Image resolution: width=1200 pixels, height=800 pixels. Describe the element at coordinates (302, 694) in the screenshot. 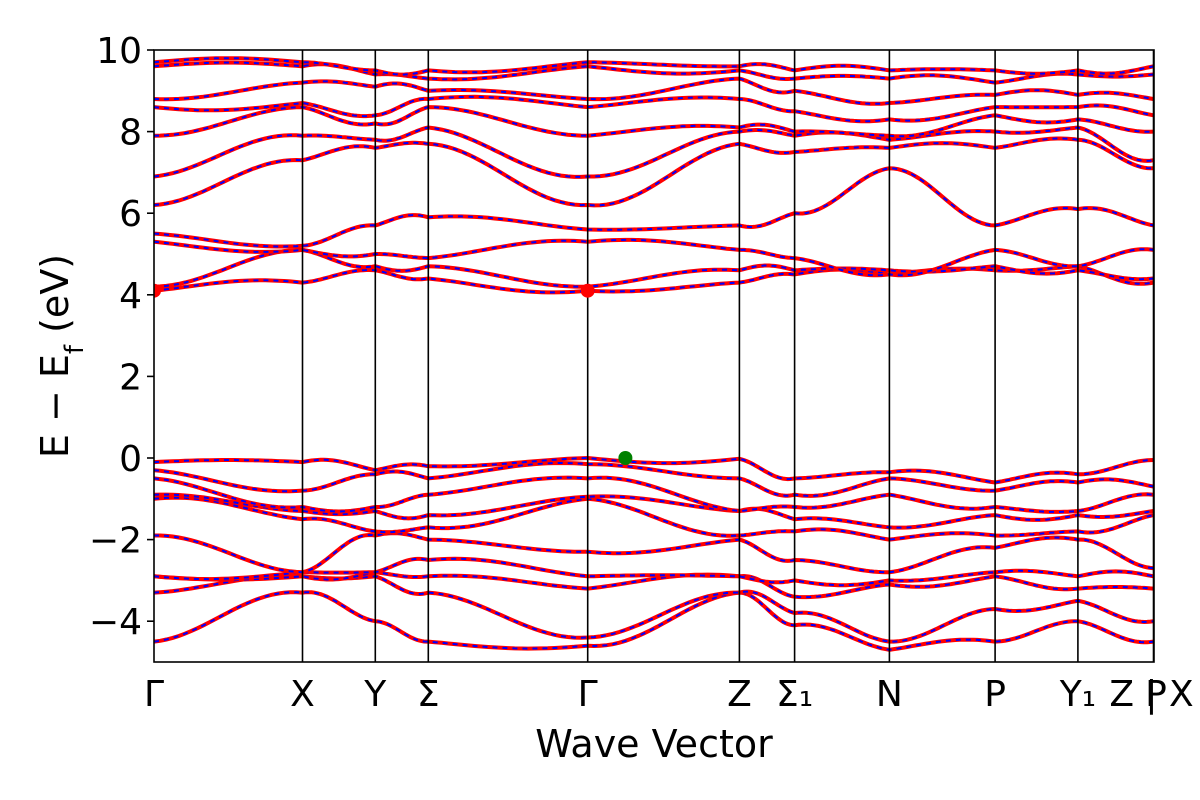

I see `x-tick-label-1: X` at that location.